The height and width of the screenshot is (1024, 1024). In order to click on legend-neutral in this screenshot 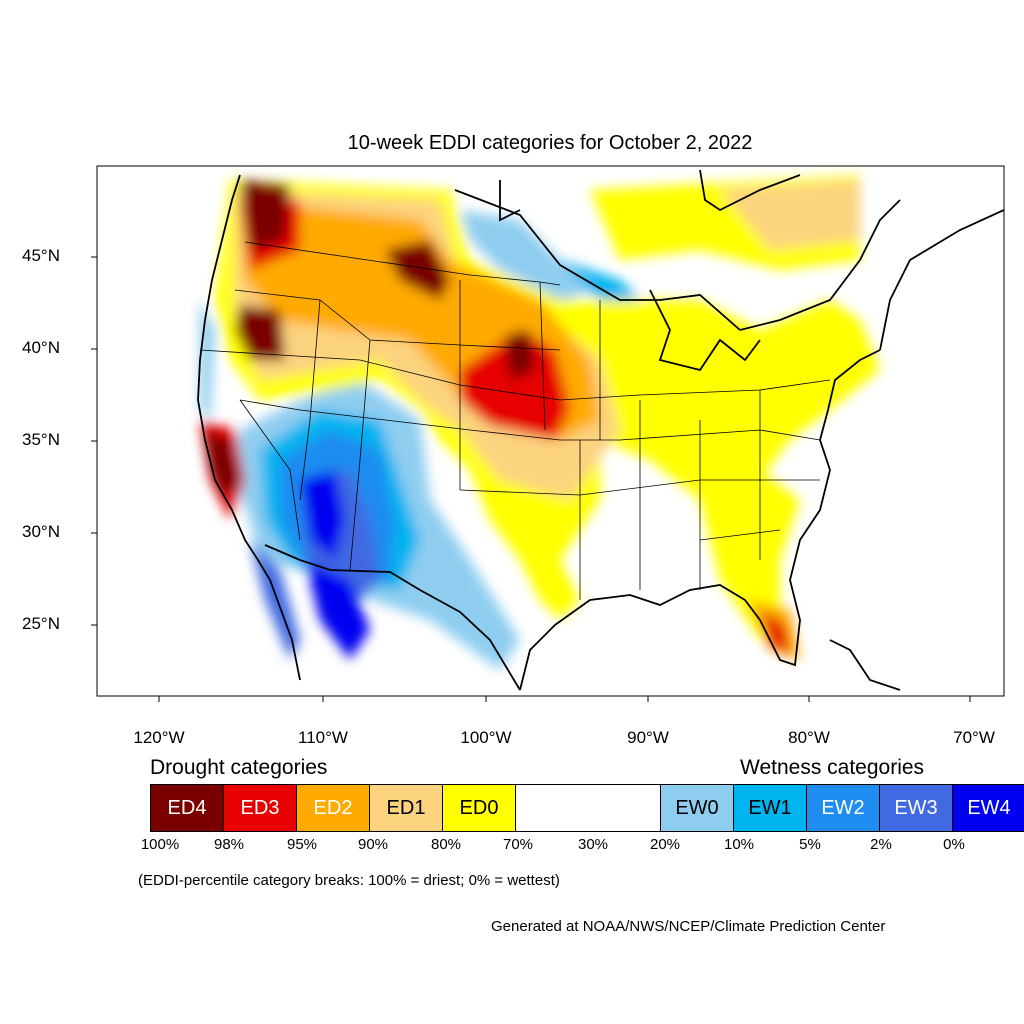, I will do `click(588, 808)`.